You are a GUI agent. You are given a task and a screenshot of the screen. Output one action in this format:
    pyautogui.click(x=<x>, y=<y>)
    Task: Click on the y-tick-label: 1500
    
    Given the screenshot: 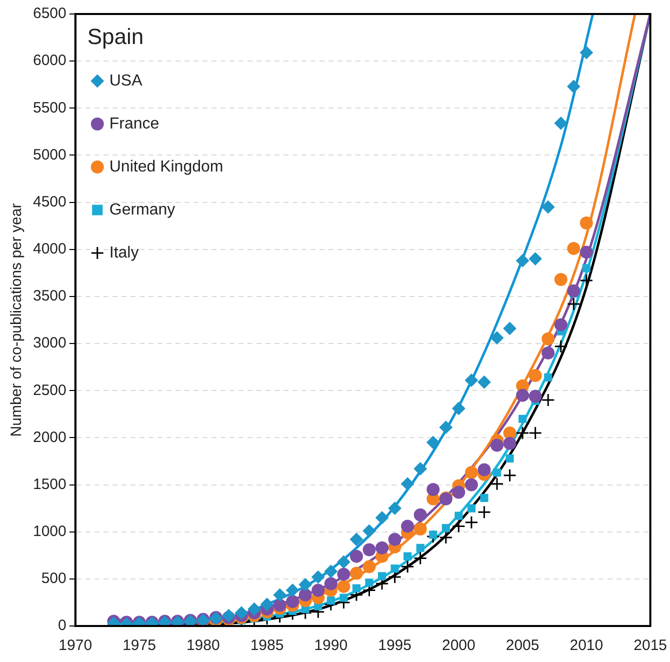 What is the action you would take?
    pyautogui.click(x=49, y=484)
    